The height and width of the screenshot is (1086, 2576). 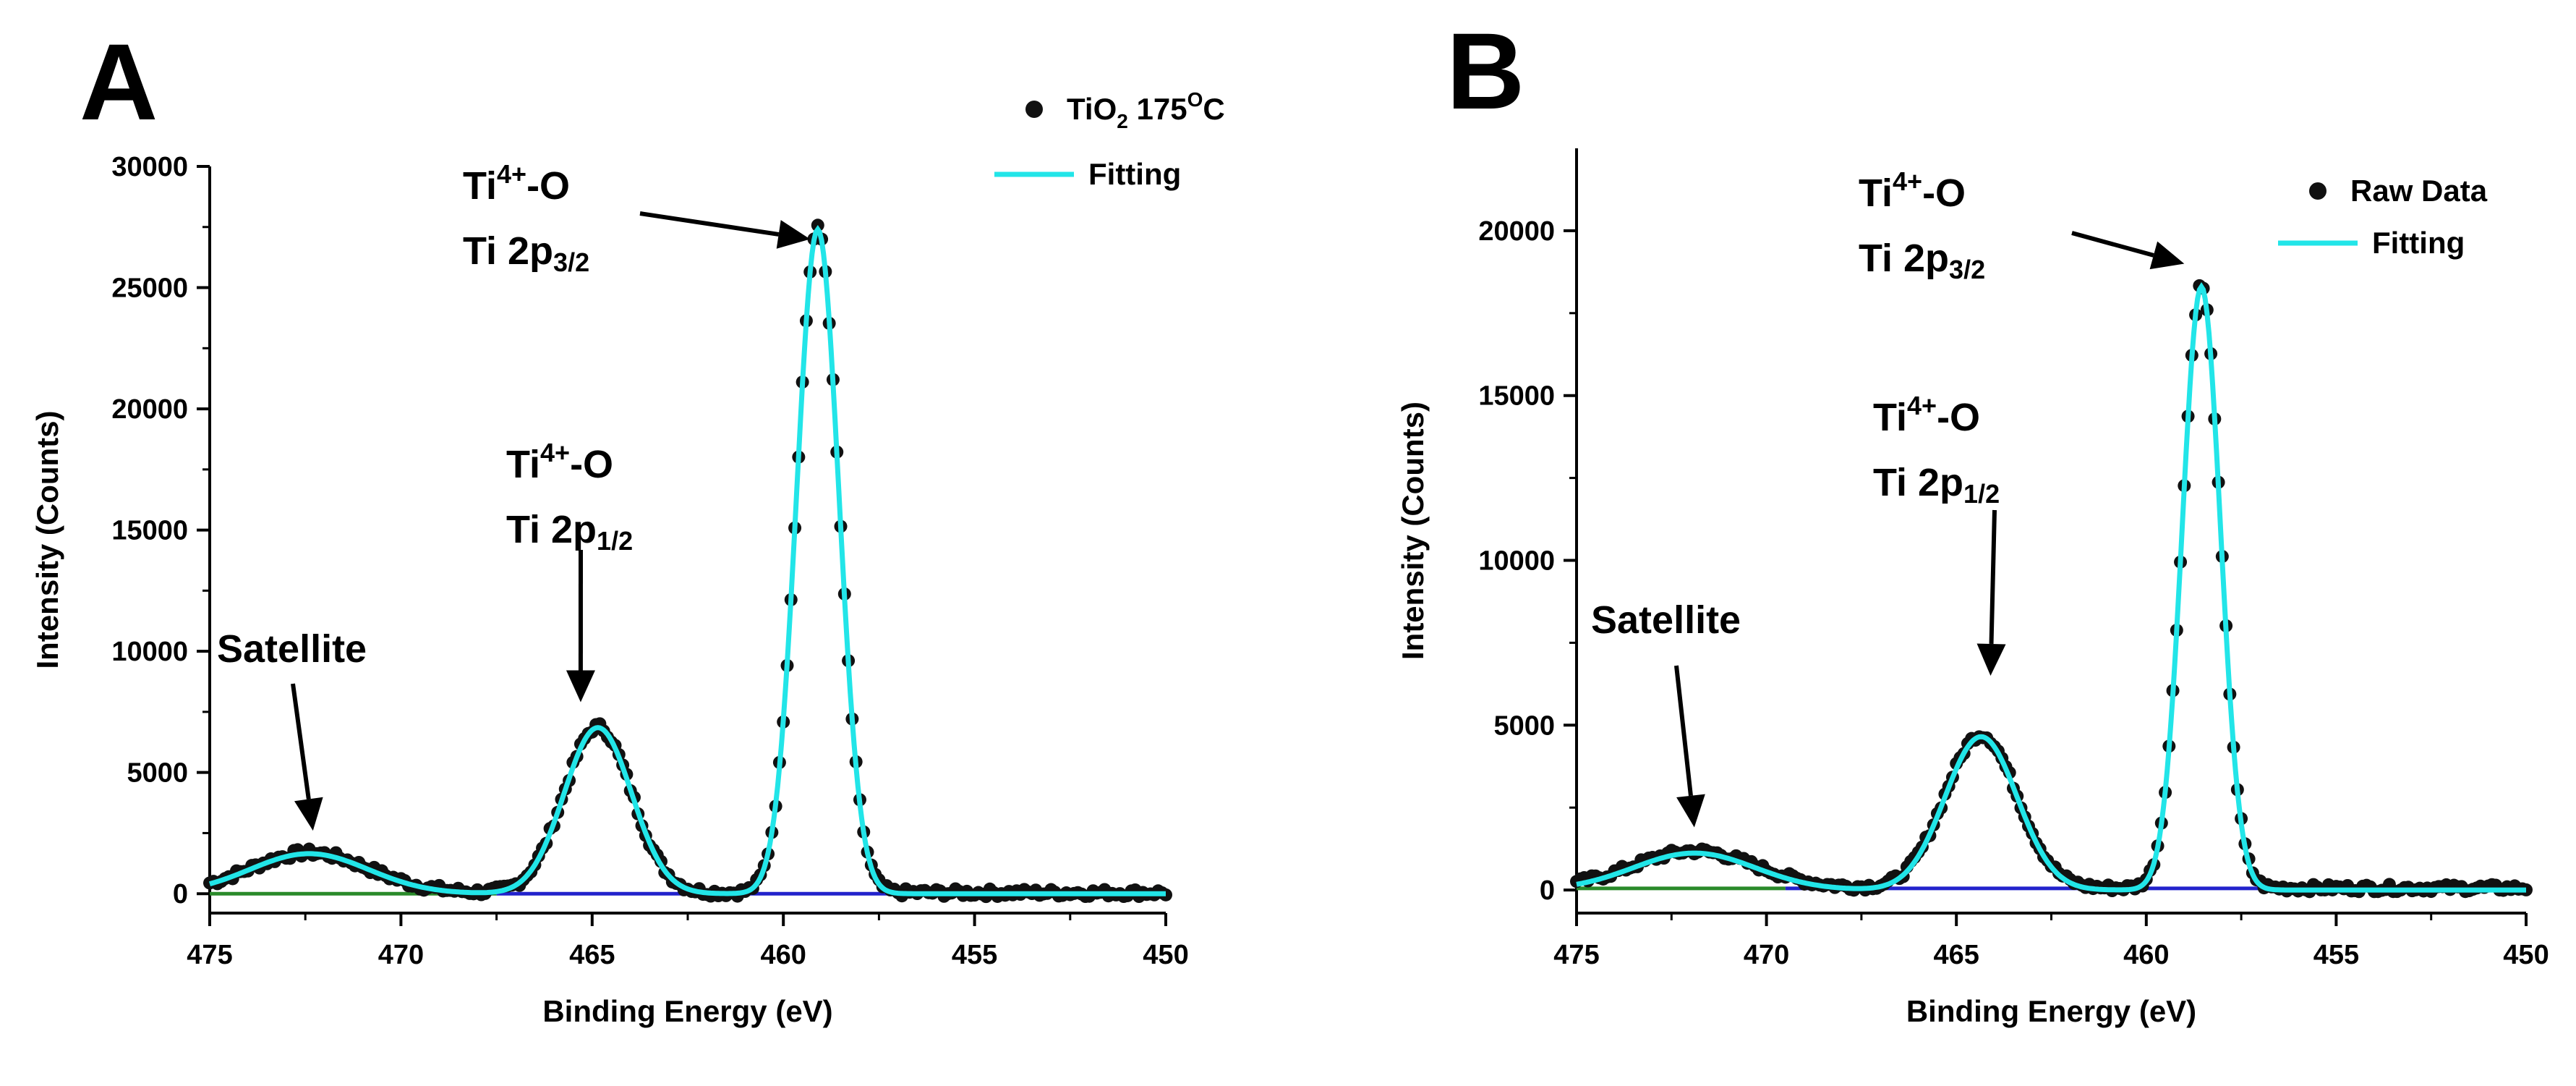 I want to click on legend-raw-label: TiO2 175OC, so click(x=1146, y=110).